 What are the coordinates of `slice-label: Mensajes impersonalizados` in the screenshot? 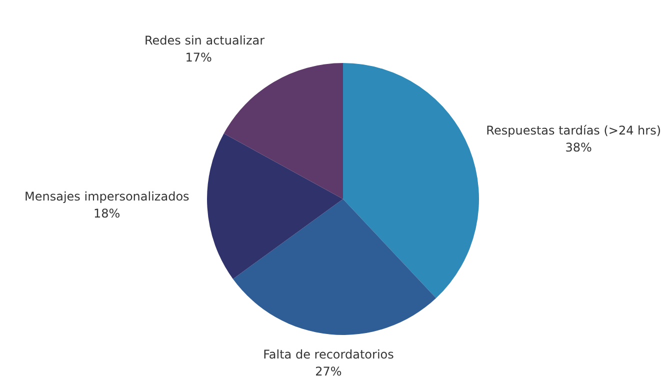 It's located at (107, 197).